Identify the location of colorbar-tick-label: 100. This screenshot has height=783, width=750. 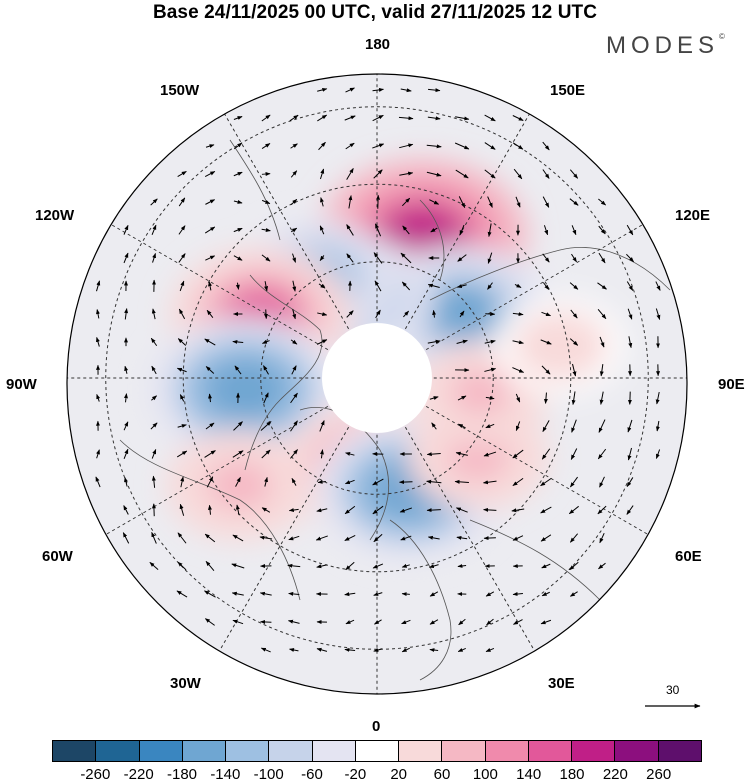
(485, 774).